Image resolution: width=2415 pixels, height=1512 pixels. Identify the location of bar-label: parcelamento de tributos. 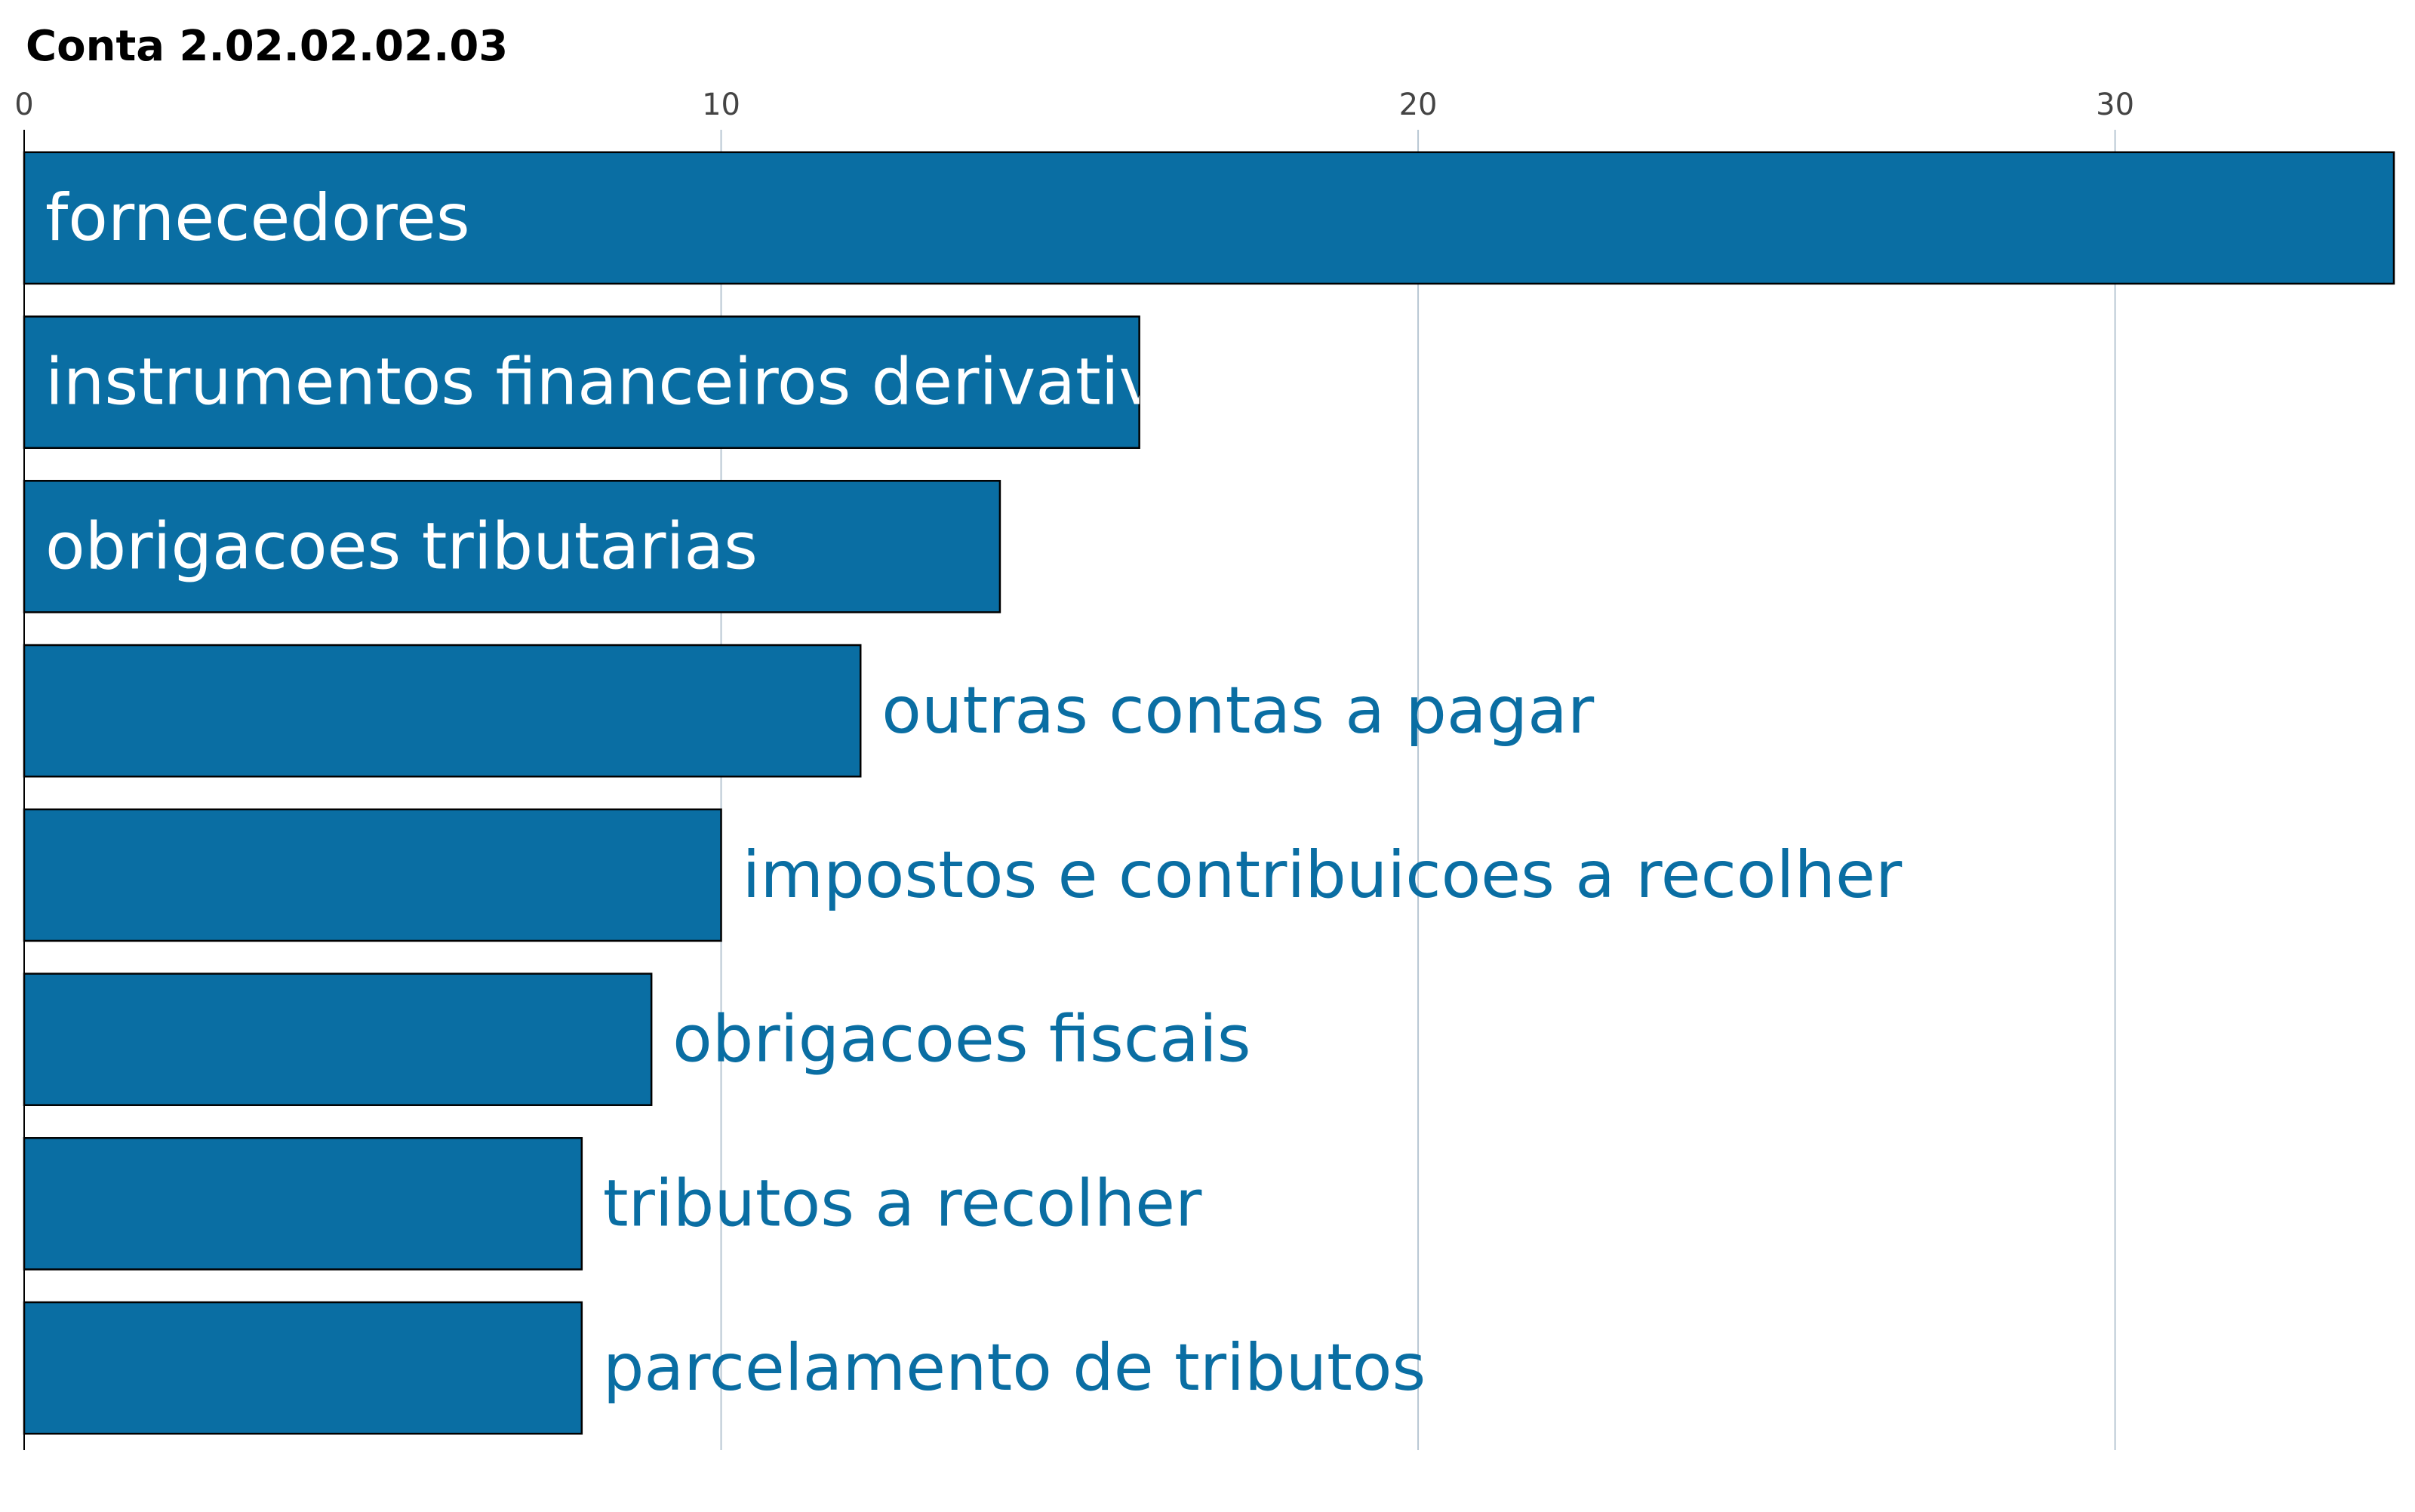
(1014, 1368).